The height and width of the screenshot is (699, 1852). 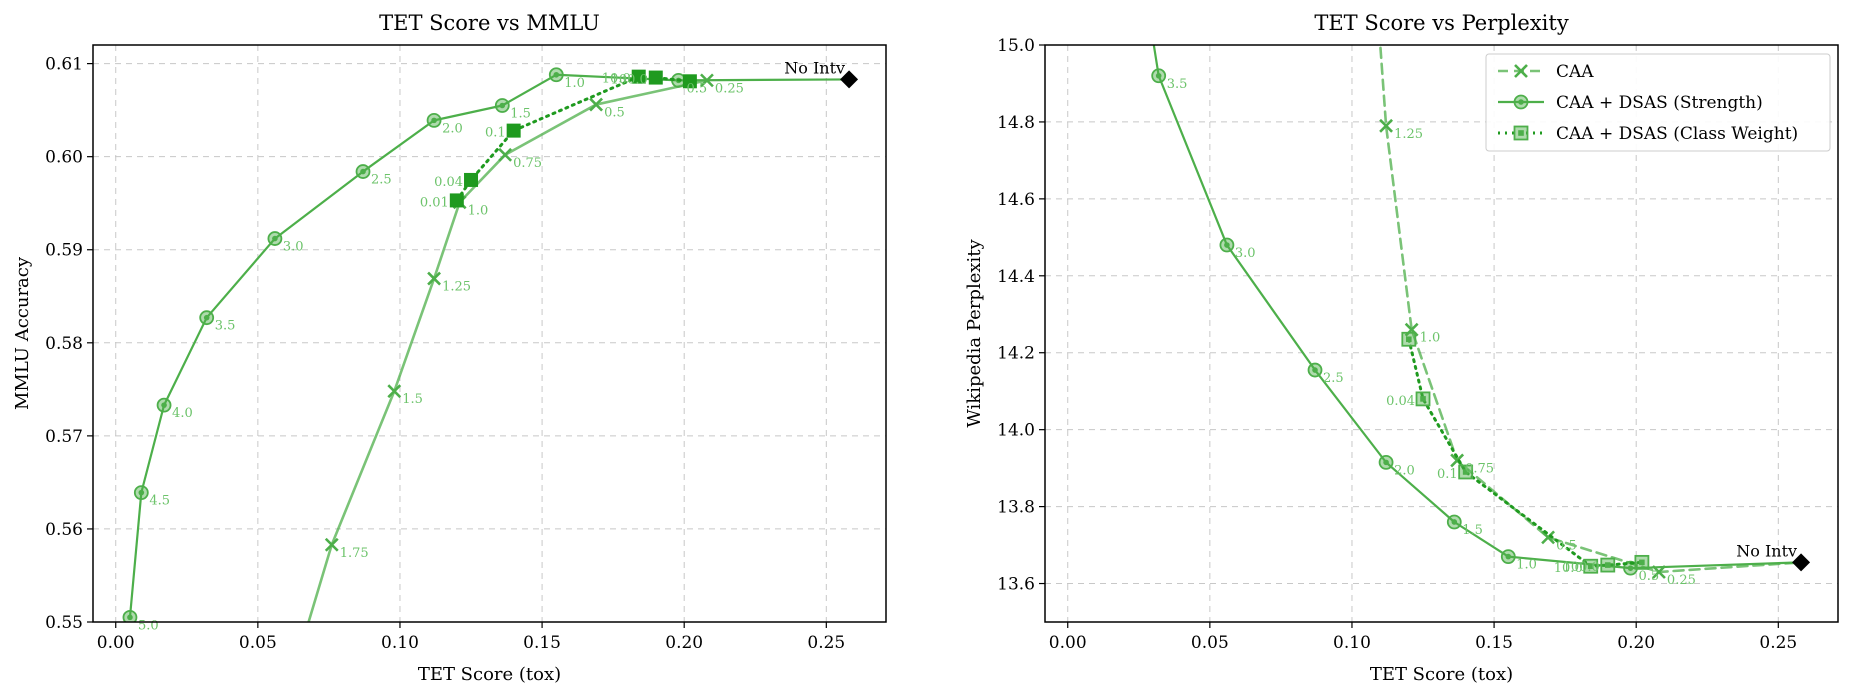 I want to click on legend-frame, so click(x=1658, y=102).